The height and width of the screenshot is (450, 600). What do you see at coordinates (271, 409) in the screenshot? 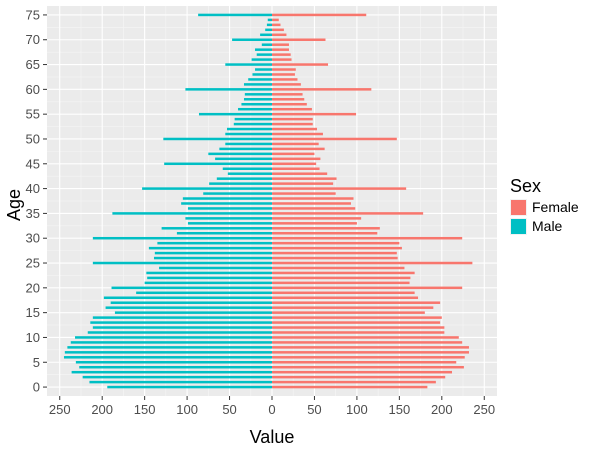
I see `x-tick-label: 0` at bounding box center [271, 409].